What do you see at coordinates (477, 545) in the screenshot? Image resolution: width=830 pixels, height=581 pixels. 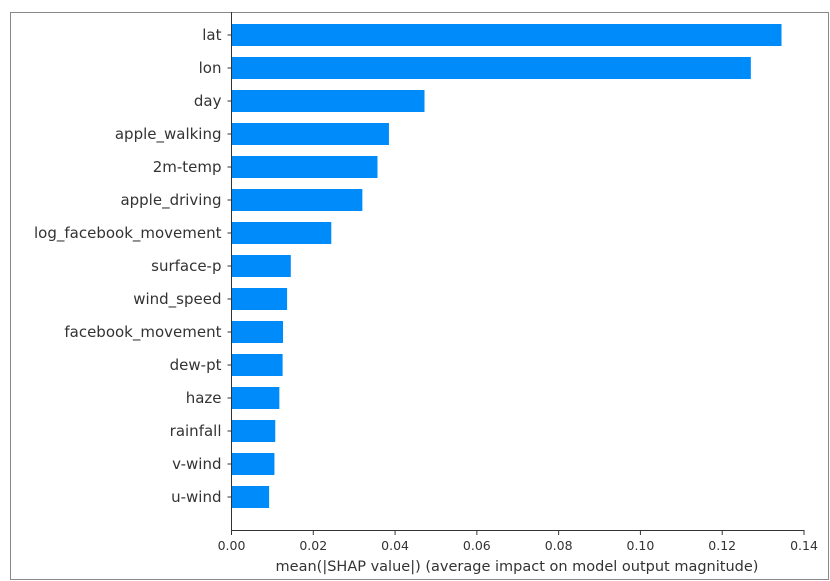 I see `x-tick-label: 0.06` at bounding box center [477, 545].